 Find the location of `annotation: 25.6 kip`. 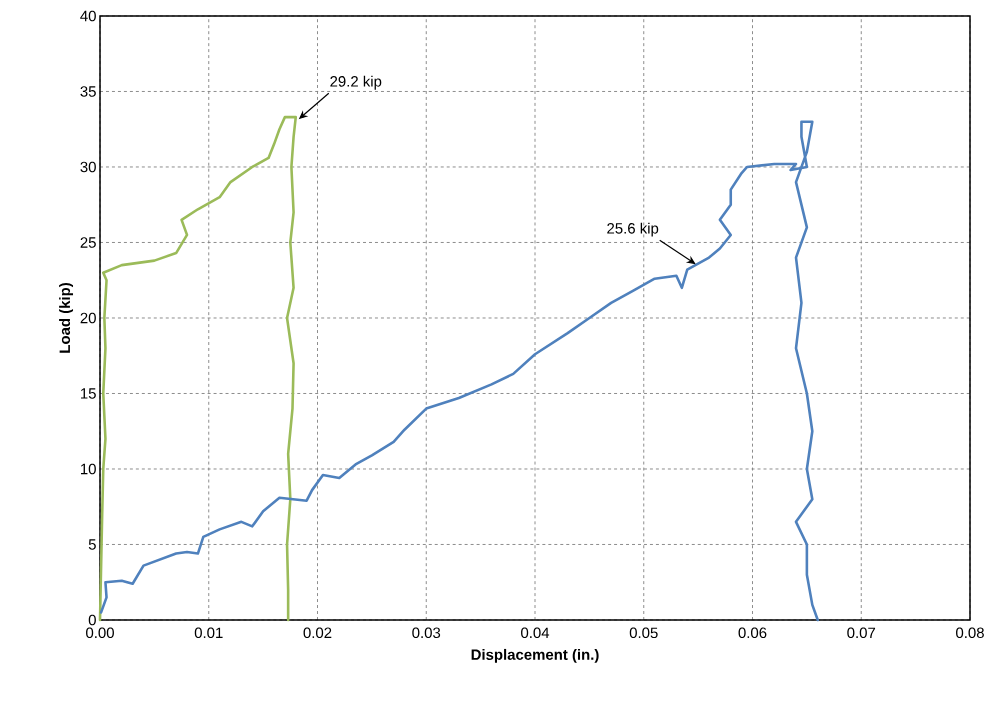

annotation: 25.6 kip is located at coordinates (633, 229).